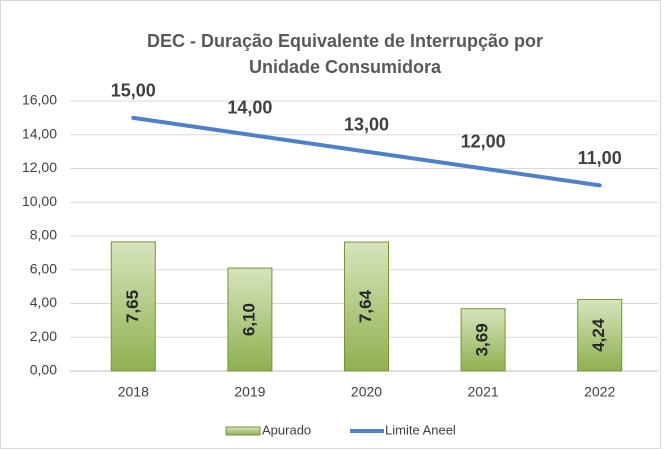 This screenshot has width=672, height=450. I want to click on y-tick-label: 6,00, so click(43, 268).